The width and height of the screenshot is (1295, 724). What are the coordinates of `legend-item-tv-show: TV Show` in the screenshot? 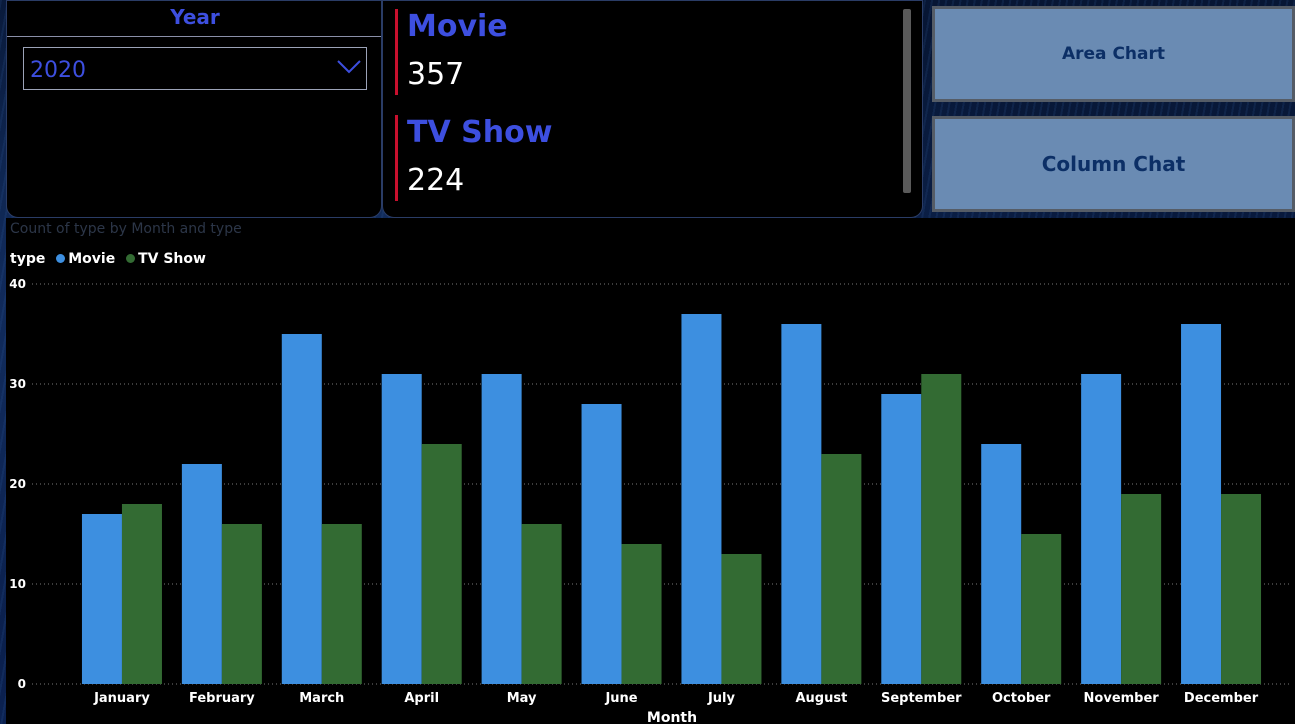 It's located at (166, 259).